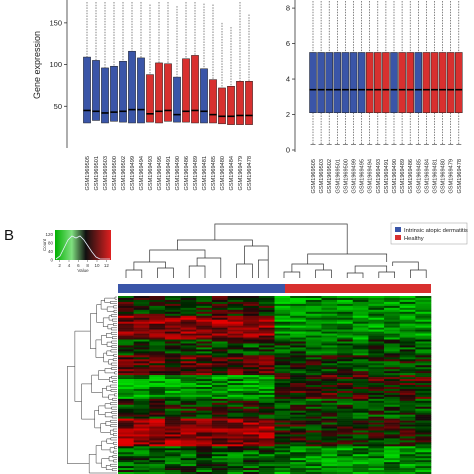 This screenshot has width=474, height=474. I want to click on box-GSM1969490, so click(394, 73).